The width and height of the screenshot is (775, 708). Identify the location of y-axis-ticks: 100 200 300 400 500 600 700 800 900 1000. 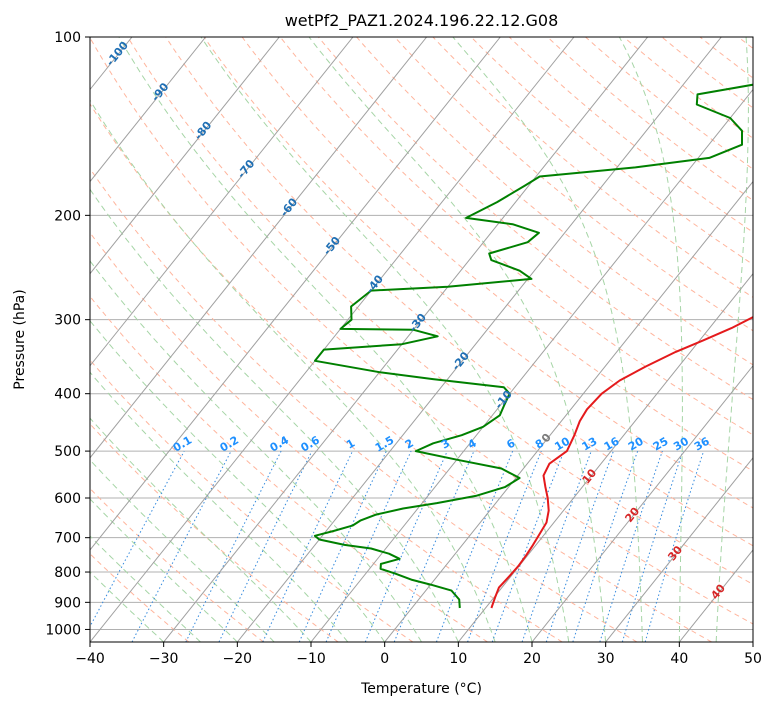
(67, 334).